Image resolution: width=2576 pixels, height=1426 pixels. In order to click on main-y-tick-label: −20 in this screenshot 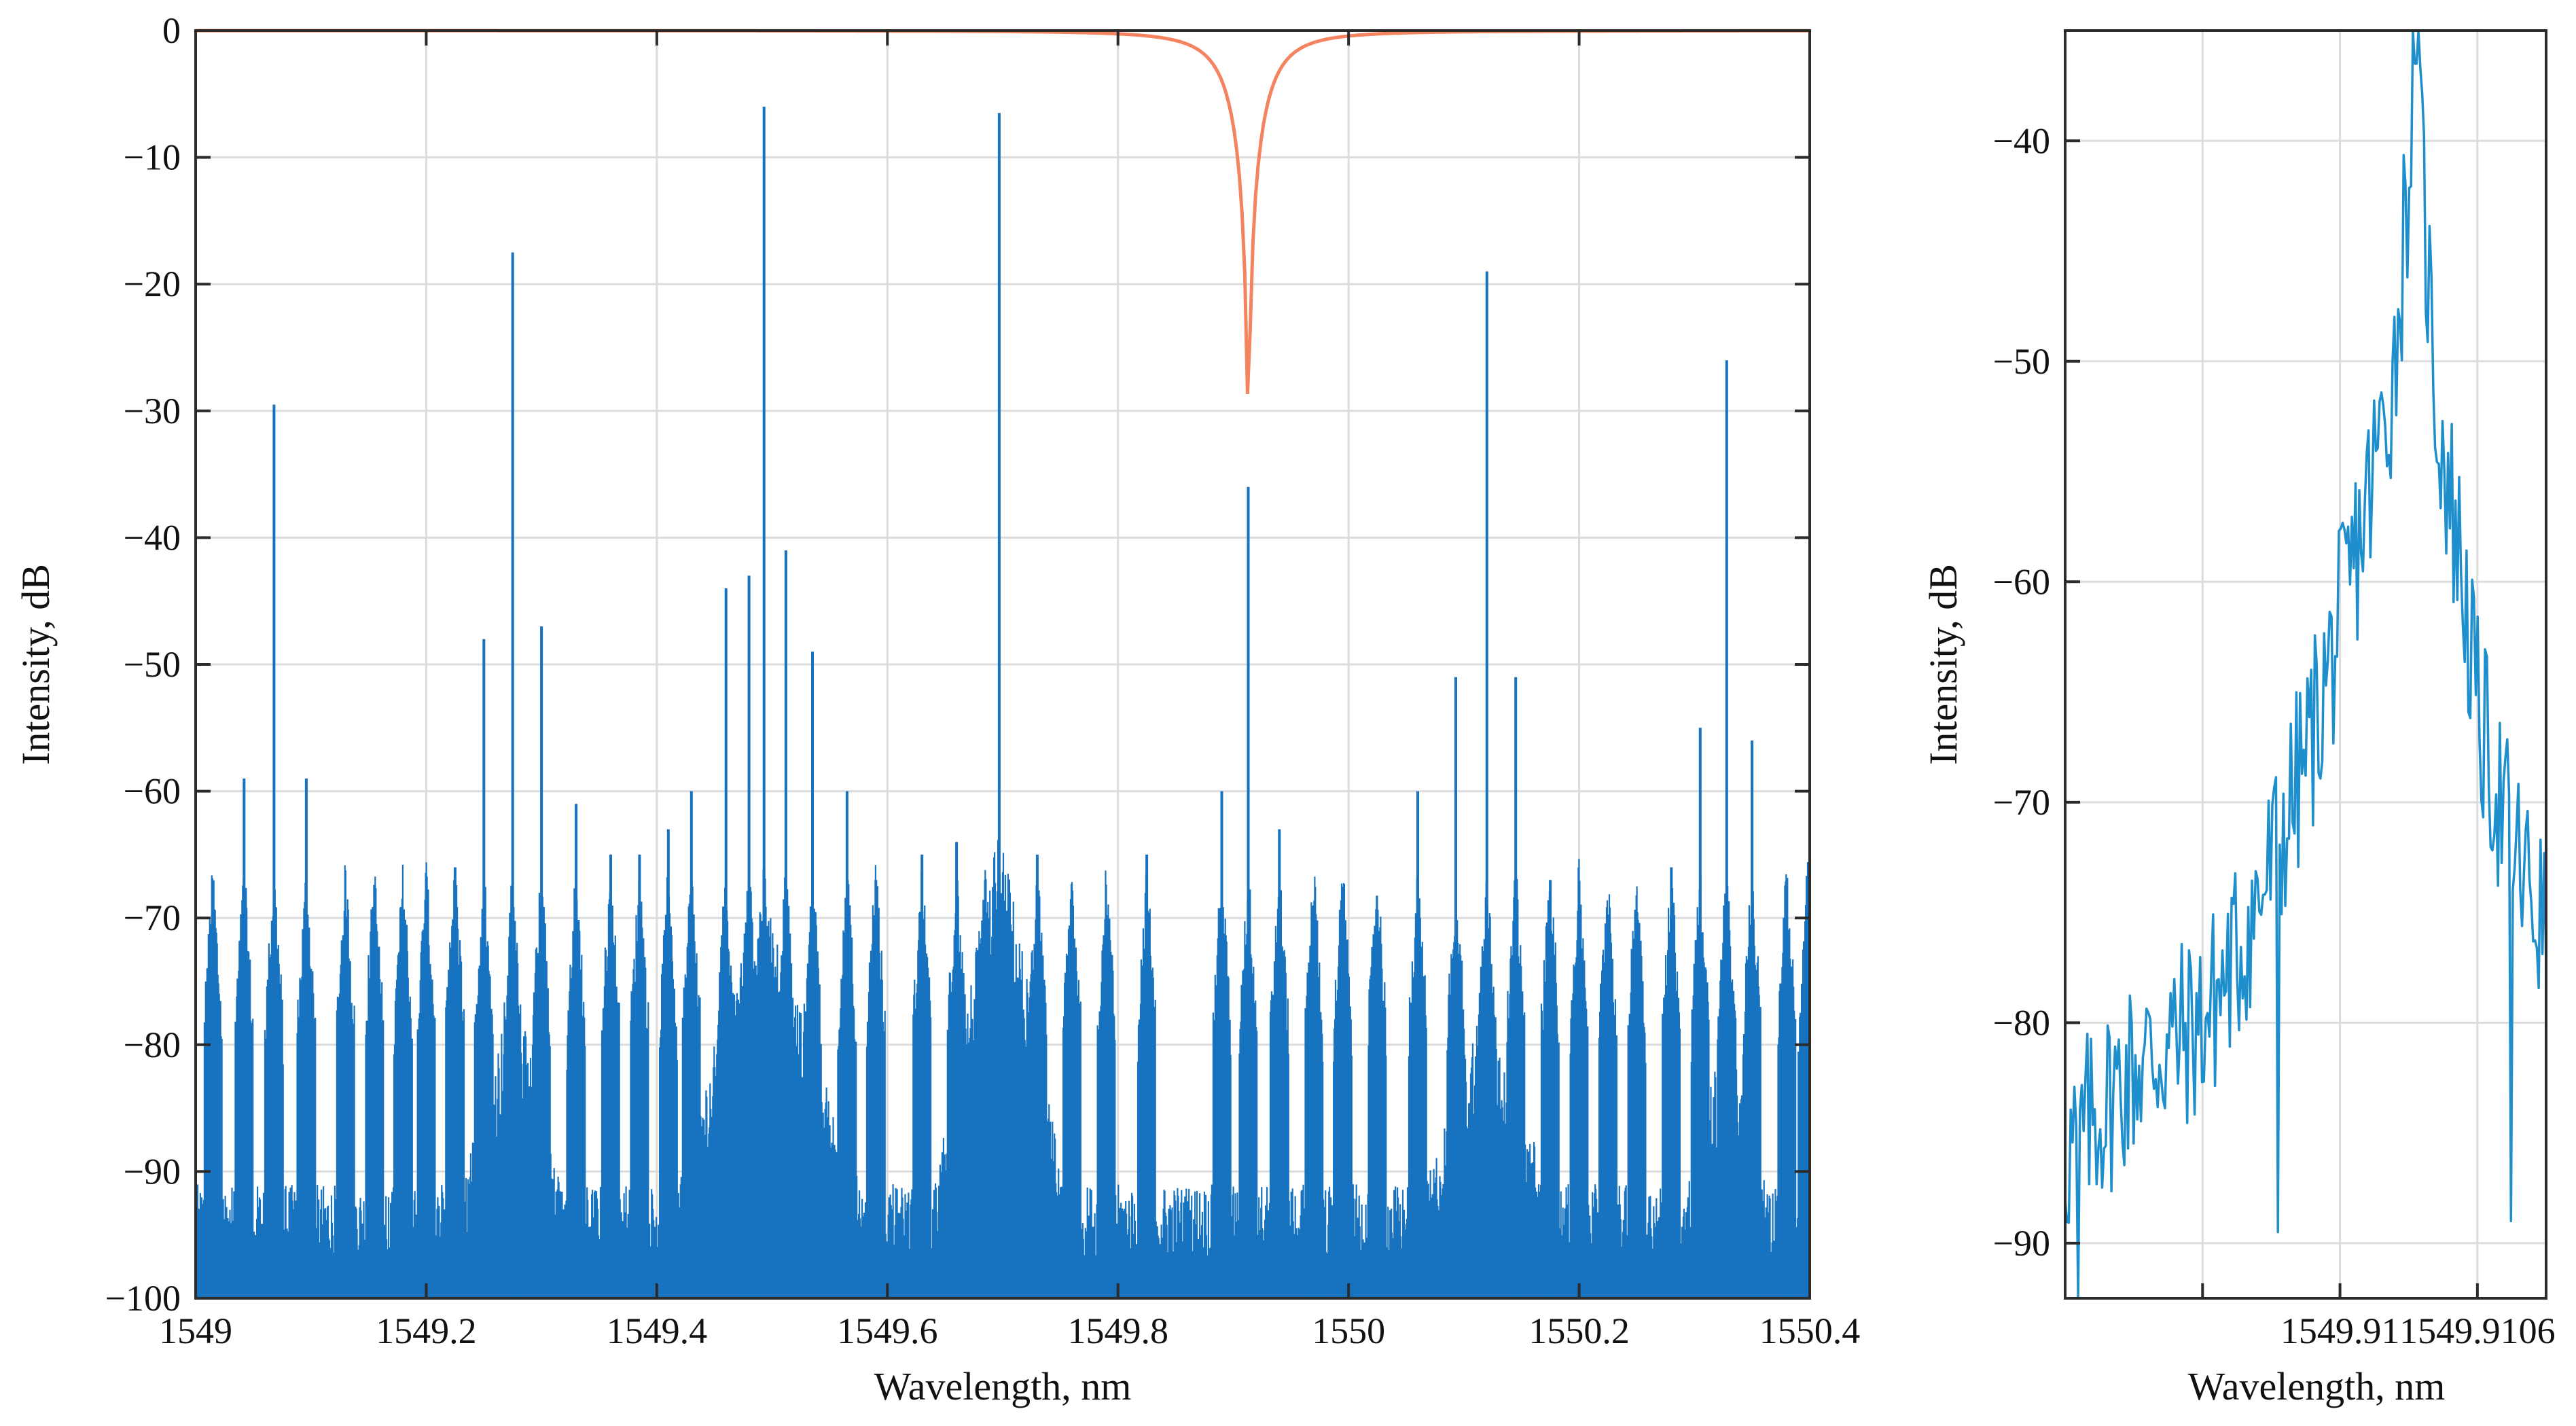, I will do `click(152, 284)`.